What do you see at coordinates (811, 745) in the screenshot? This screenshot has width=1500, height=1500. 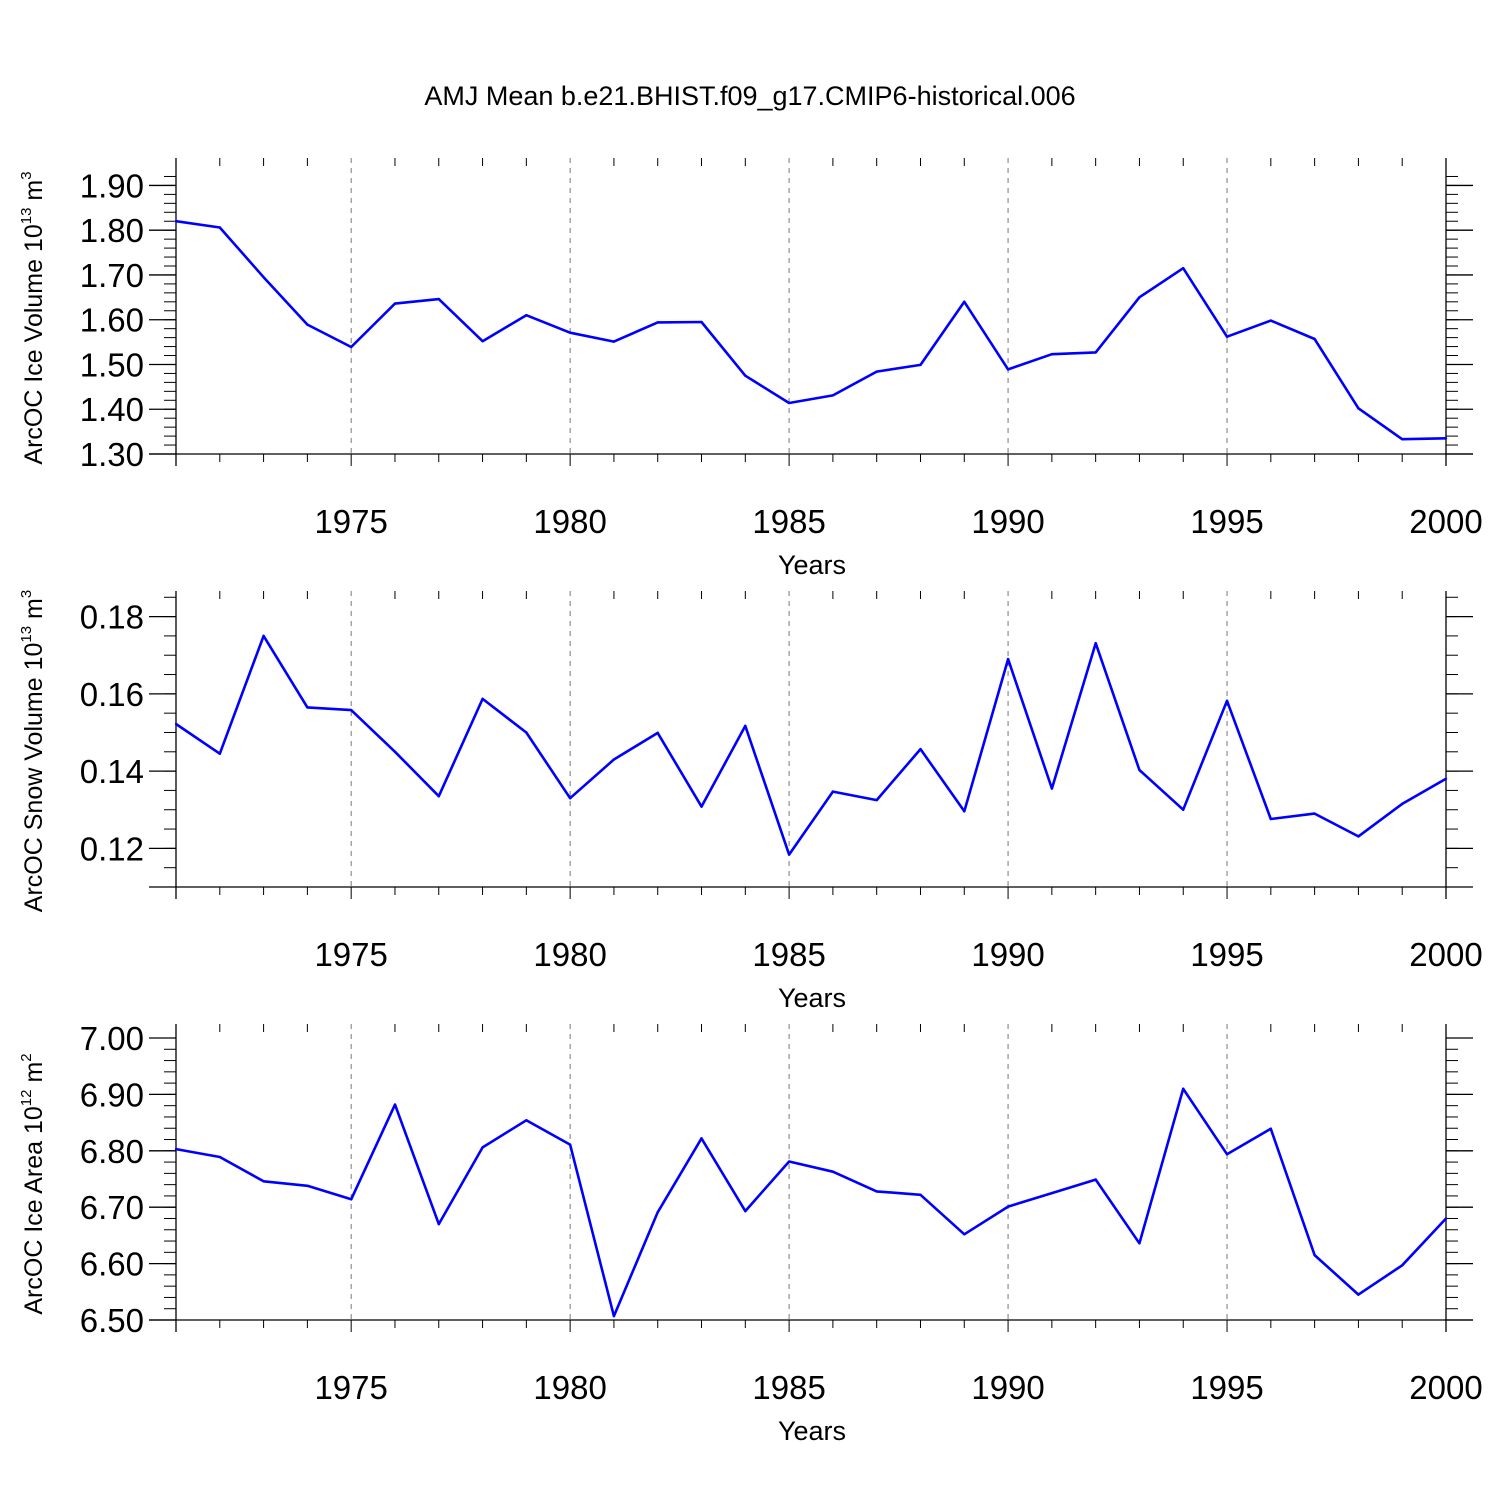 I see `data-line-snow-volume` at bounding box center [811, 745].